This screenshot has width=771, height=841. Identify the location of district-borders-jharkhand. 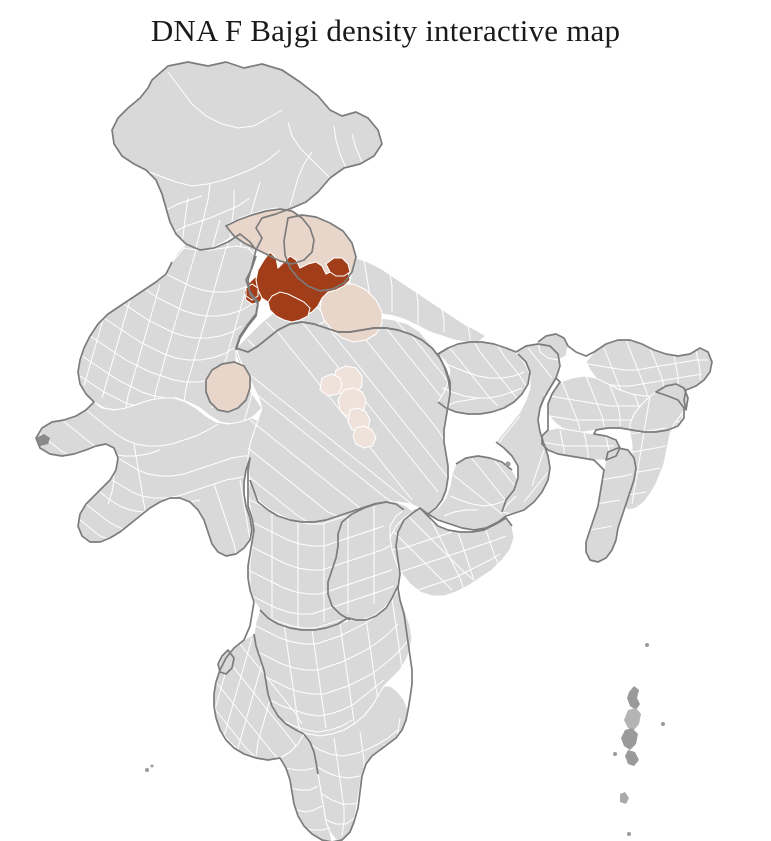
(481, 486).